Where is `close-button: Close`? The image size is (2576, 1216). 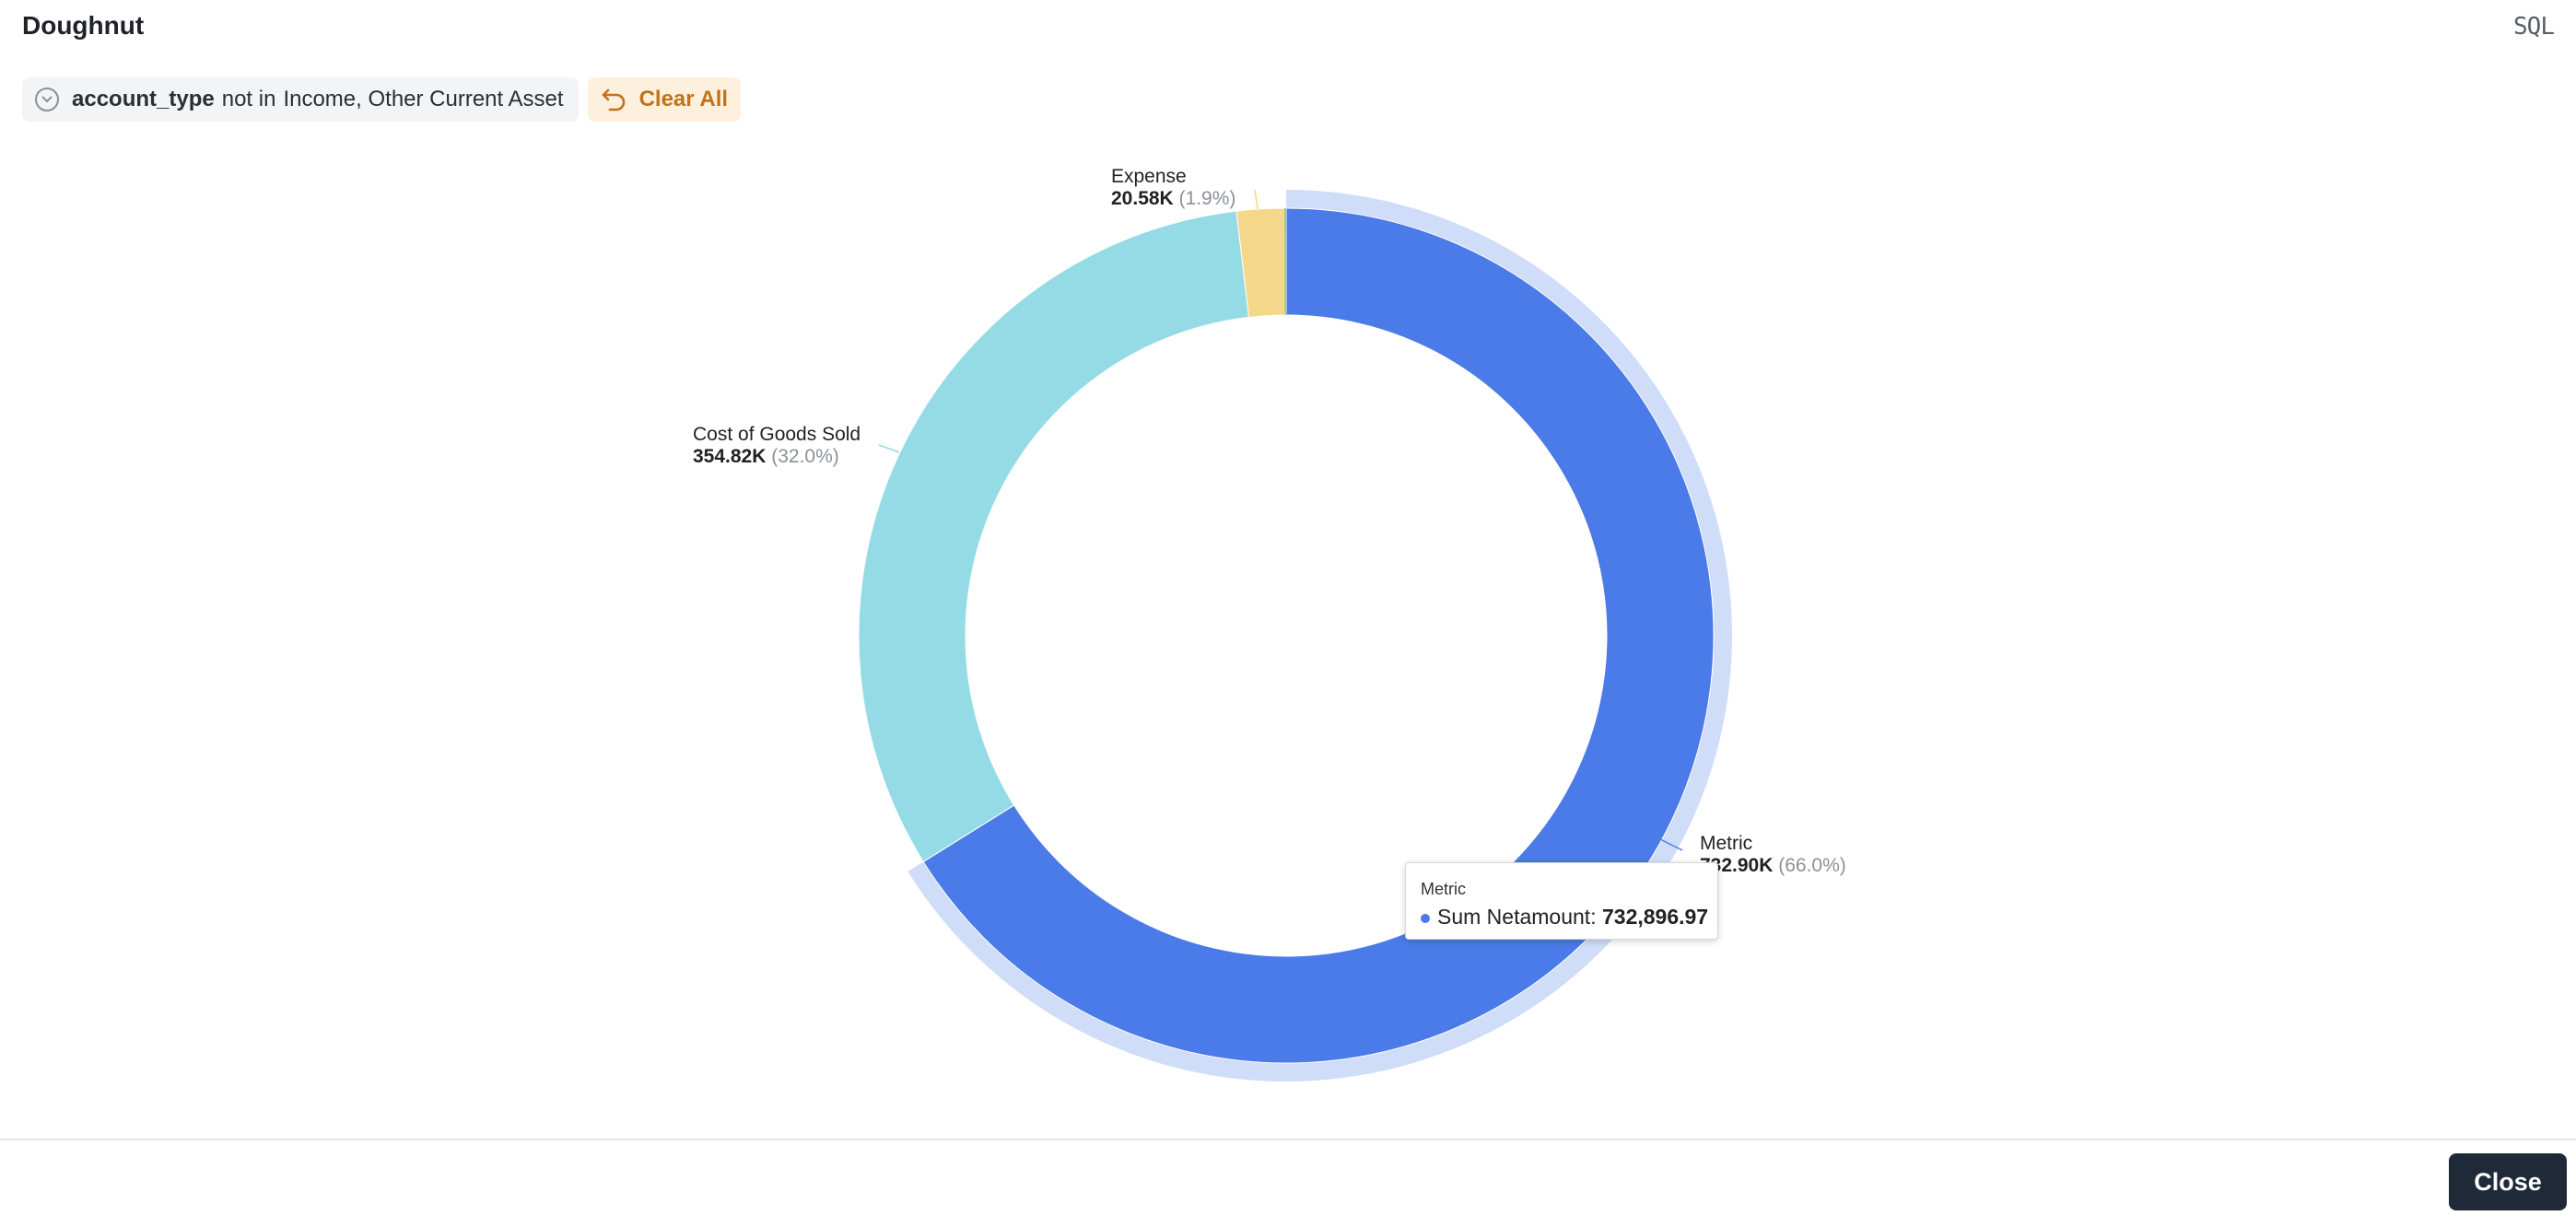
close-button: Close is located at coordinates (2508, 1181).